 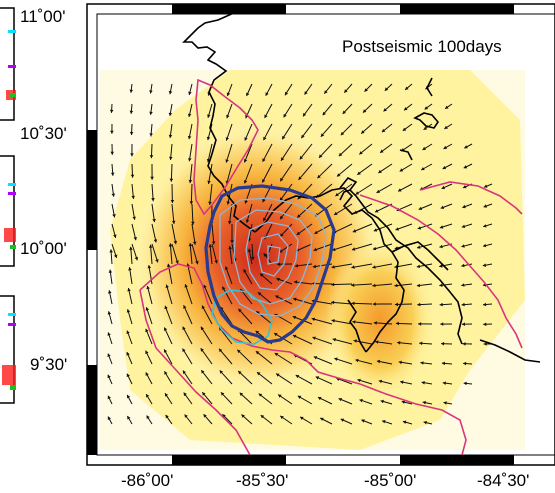 I want to click on map-title: Postseismic 100days, so click(x=422, y=46).